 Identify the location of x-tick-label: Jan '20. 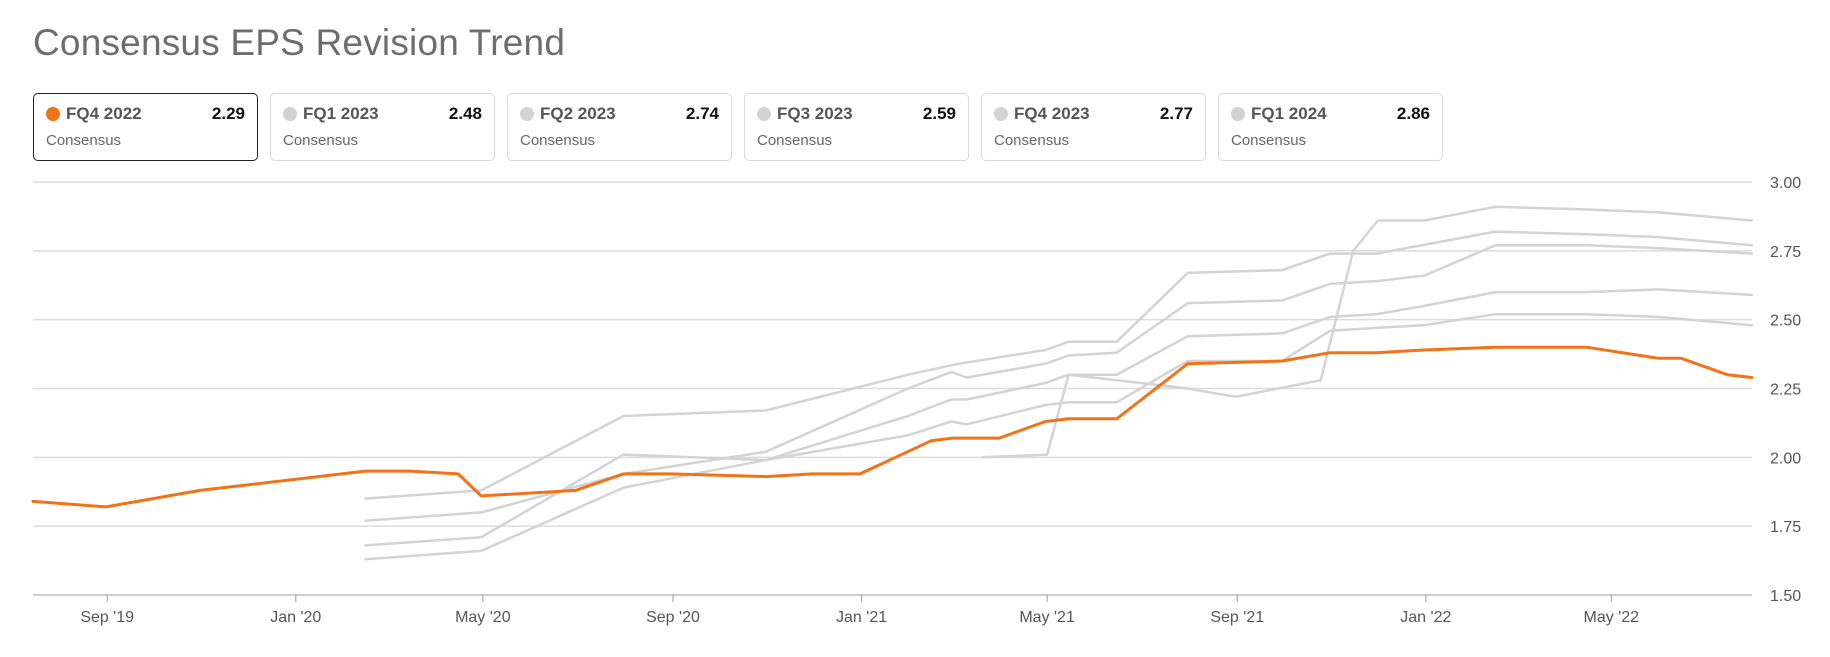
(295, 617).